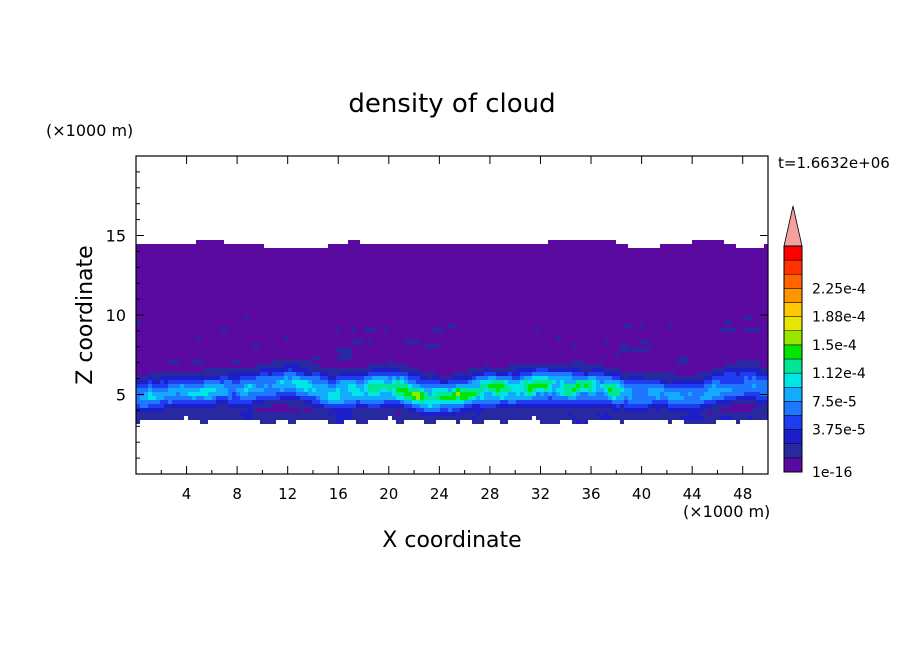  What do you see at coordinates (832, 473) in the screenshot?
I see `colorbar-label: 1e-16` at bounding box center [832, 473].